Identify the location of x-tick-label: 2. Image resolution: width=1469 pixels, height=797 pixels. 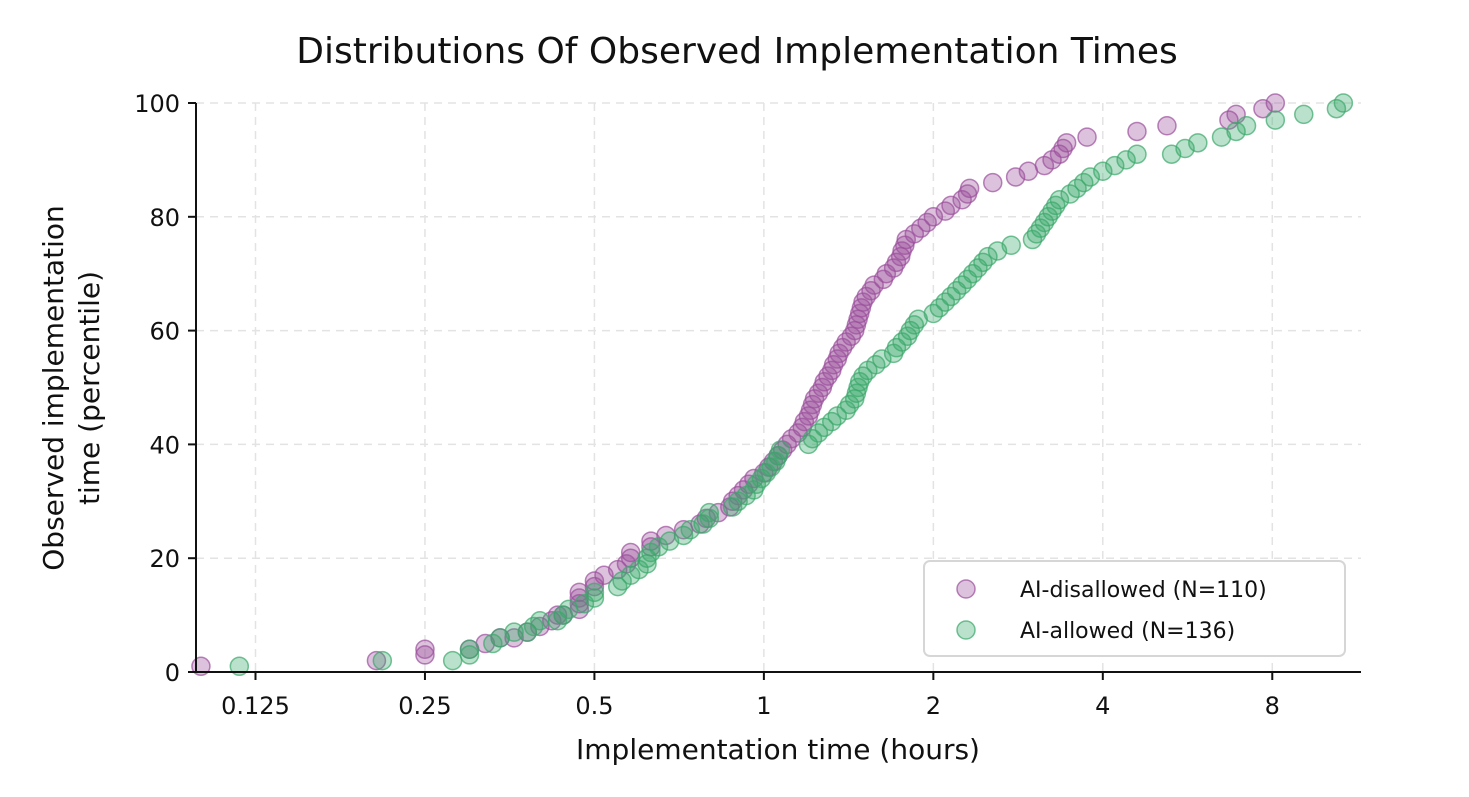
(933, 706).